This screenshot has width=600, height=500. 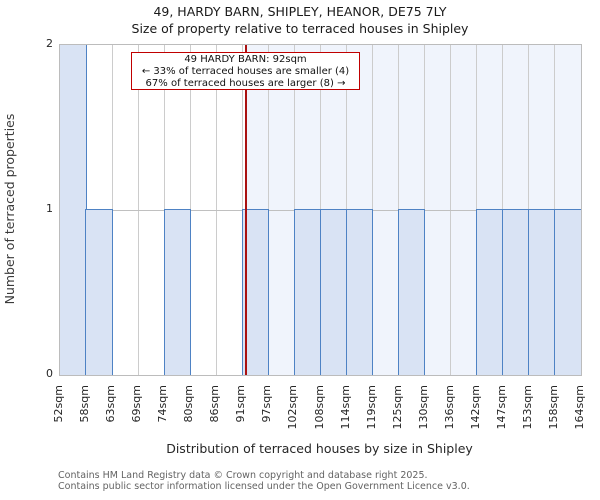 What do you see at coordinates (267, 404) in the screenshot?
I see `x-tick-label: 97sqm` at bounding box center [267, 404].